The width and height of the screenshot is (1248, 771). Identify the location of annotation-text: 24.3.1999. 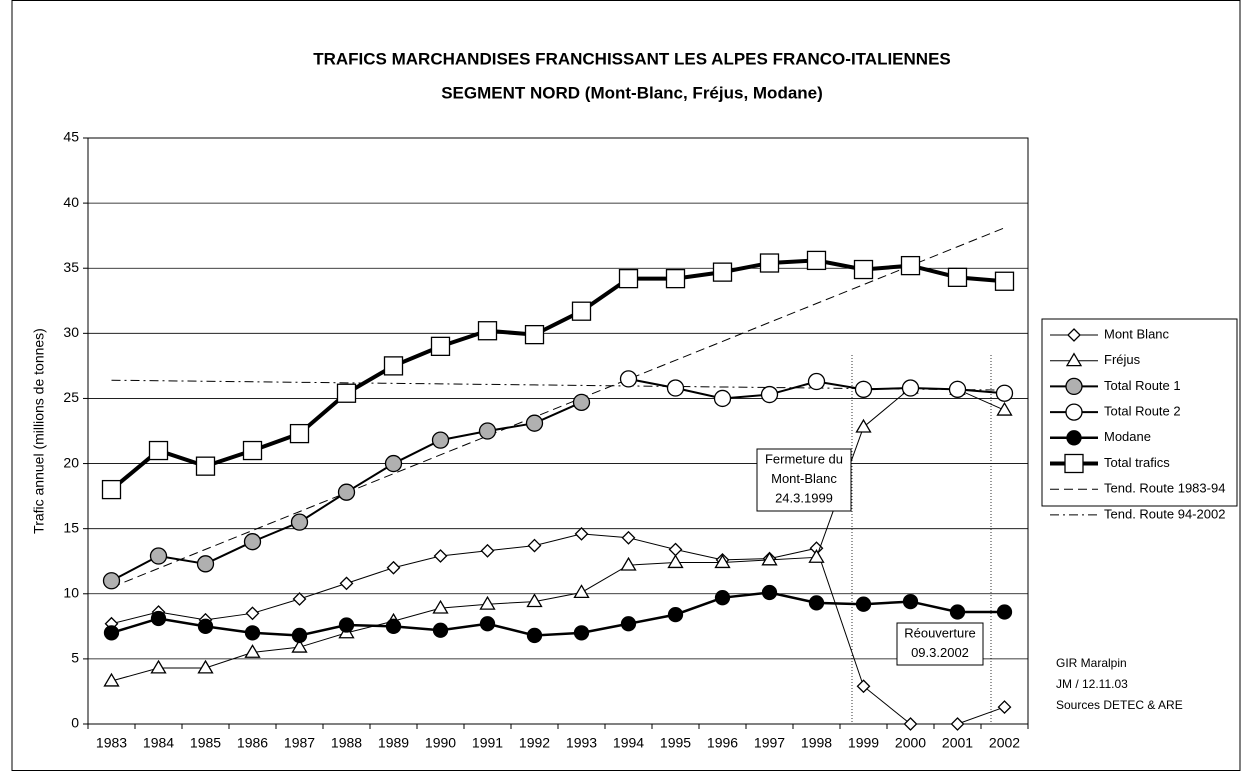
(804, 497).